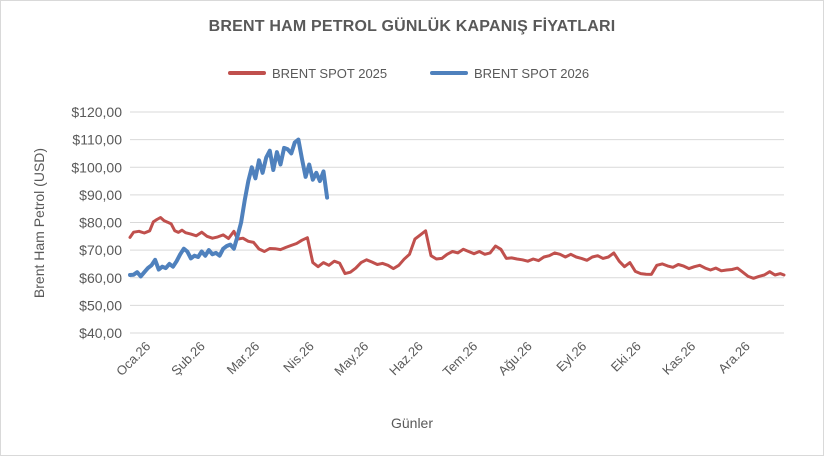 This screenshot has height=456, width=824. I want to click on x-tick-label: Haz.26, so click(406, 359).